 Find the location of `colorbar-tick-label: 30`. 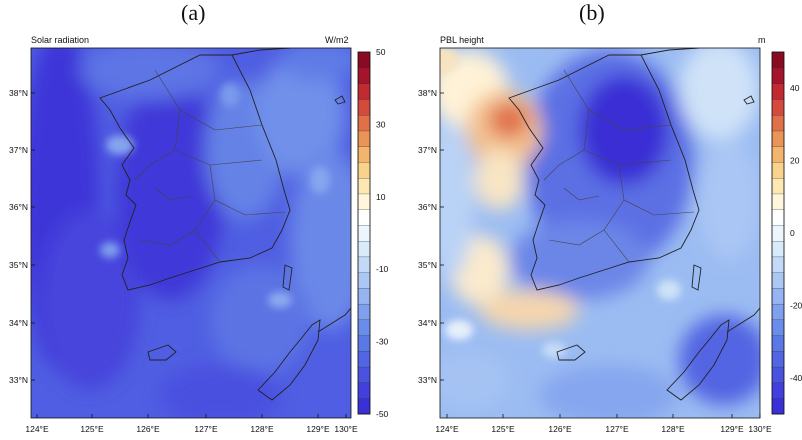

colorbar-tick-label: 30 is located at coordinates (381, 124).